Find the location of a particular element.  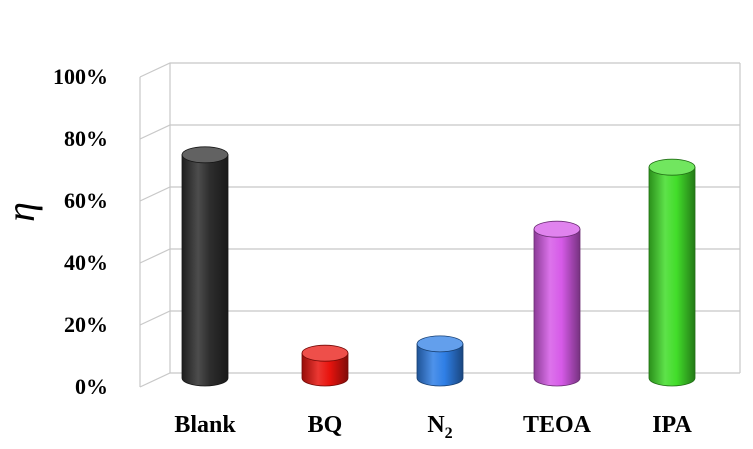

bar-bq is located at coordinates (325, 365).